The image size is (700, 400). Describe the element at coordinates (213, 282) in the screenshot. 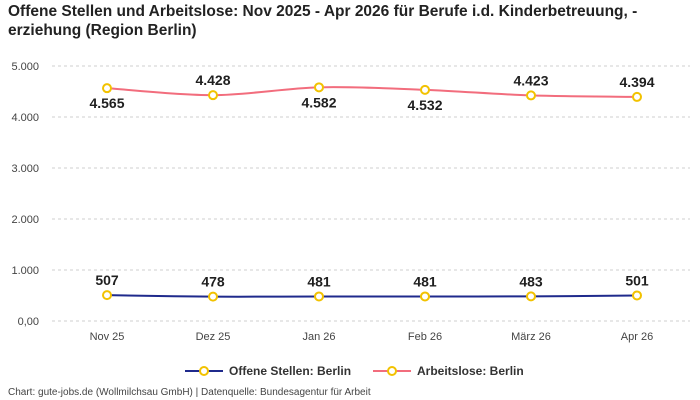

I see `data-label: 478` at that location.